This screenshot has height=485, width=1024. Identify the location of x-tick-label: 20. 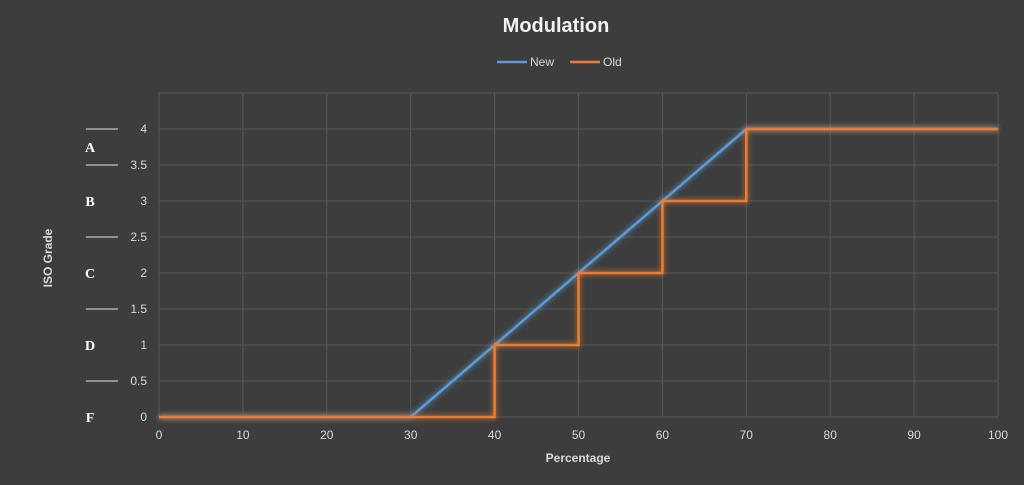
(327, 435).